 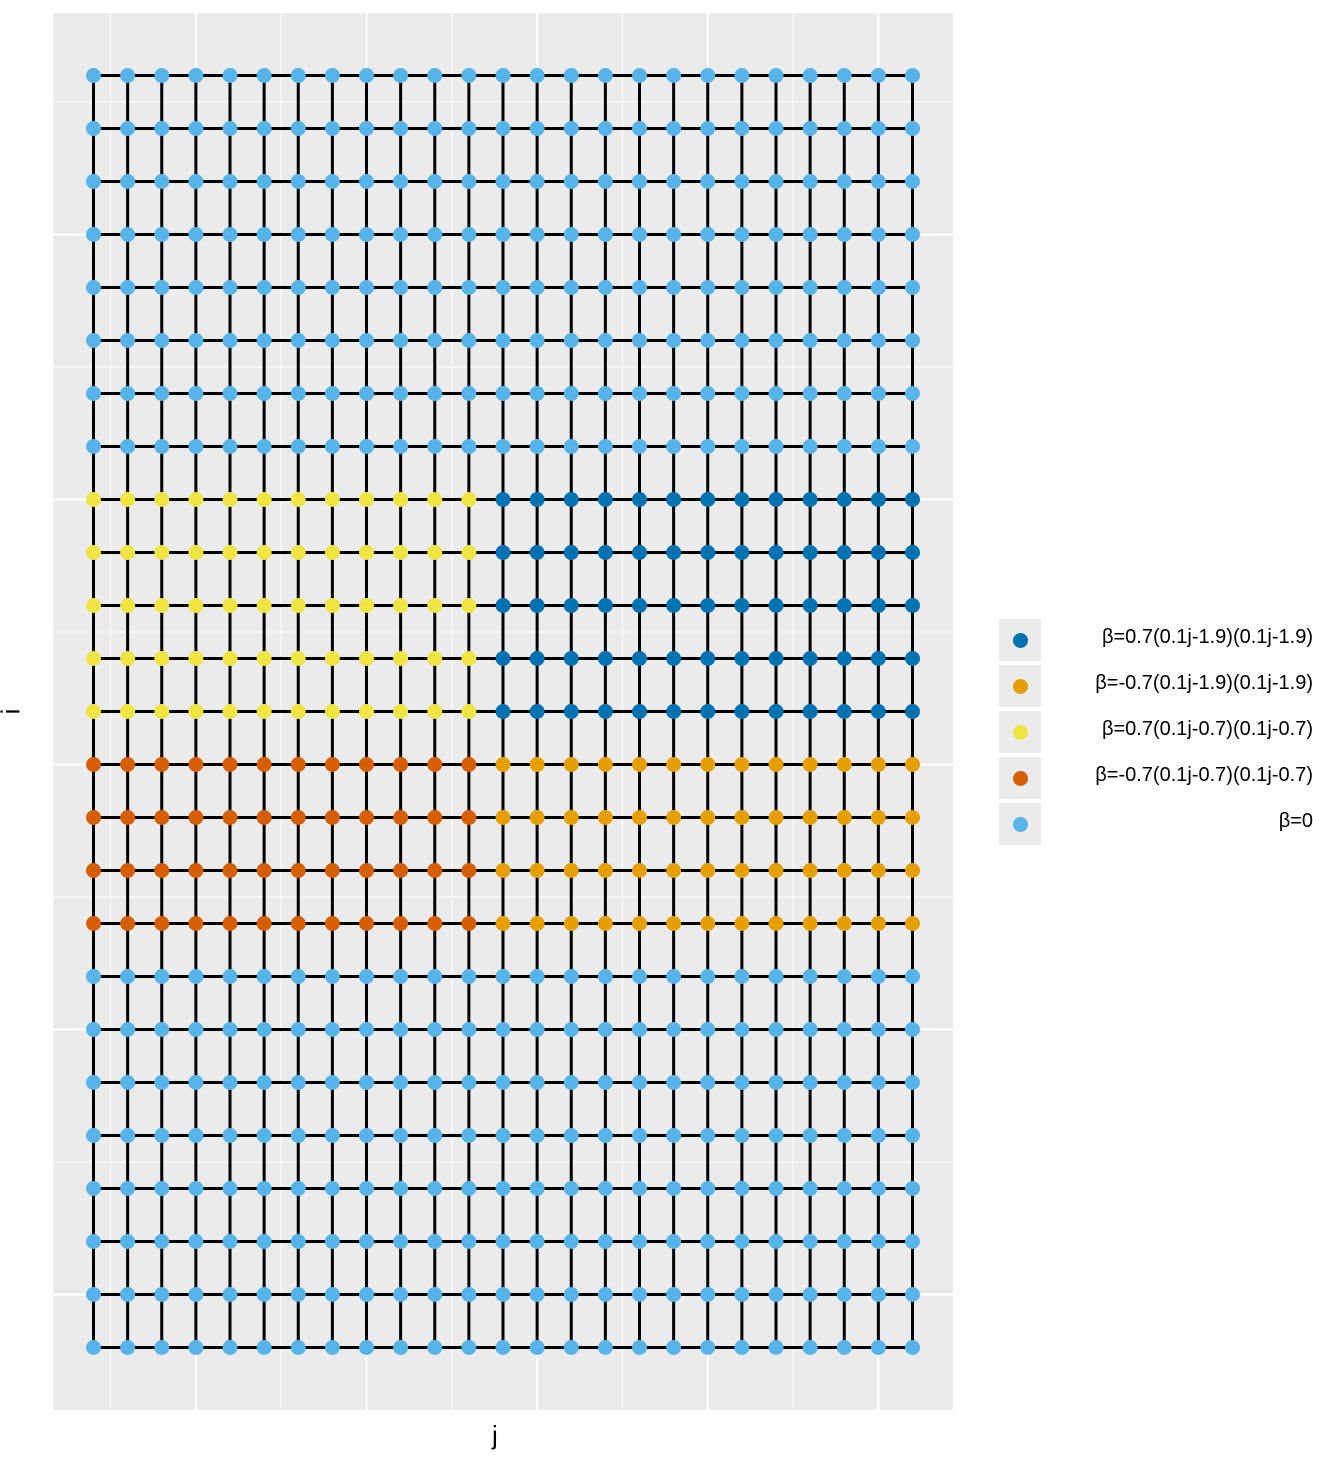 What do you see at coordinates (1204, 683) in the screenshot?
I see `legend-label: β=-0.7(0.1j-1.9)(0.1j-1.9)` at bounding box center [1204, 683].